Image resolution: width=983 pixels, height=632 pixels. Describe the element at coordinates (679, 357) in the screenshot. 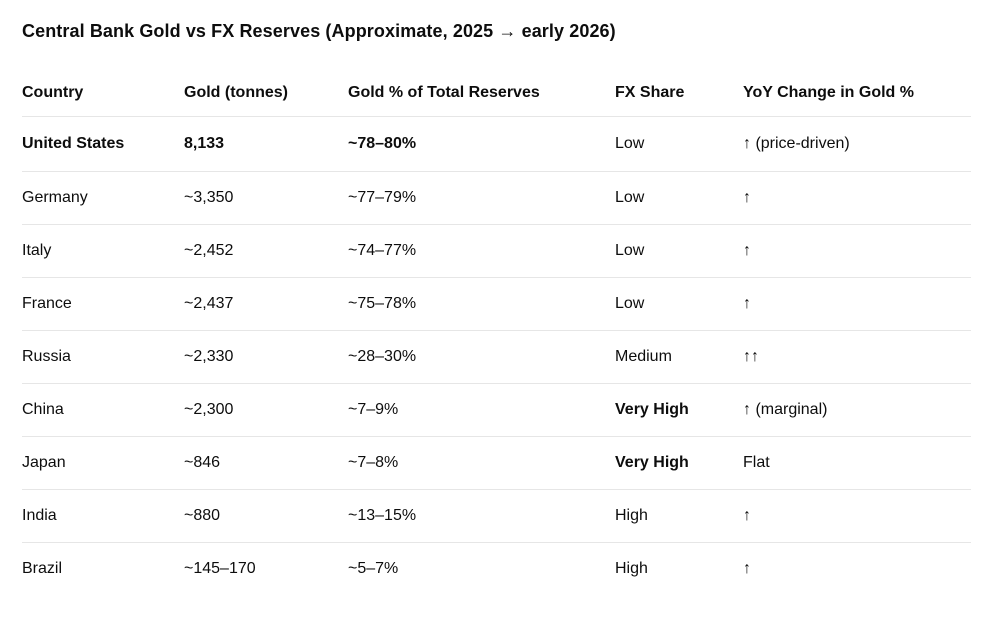

I see `table-cell-fx-share: Medium` at that location.